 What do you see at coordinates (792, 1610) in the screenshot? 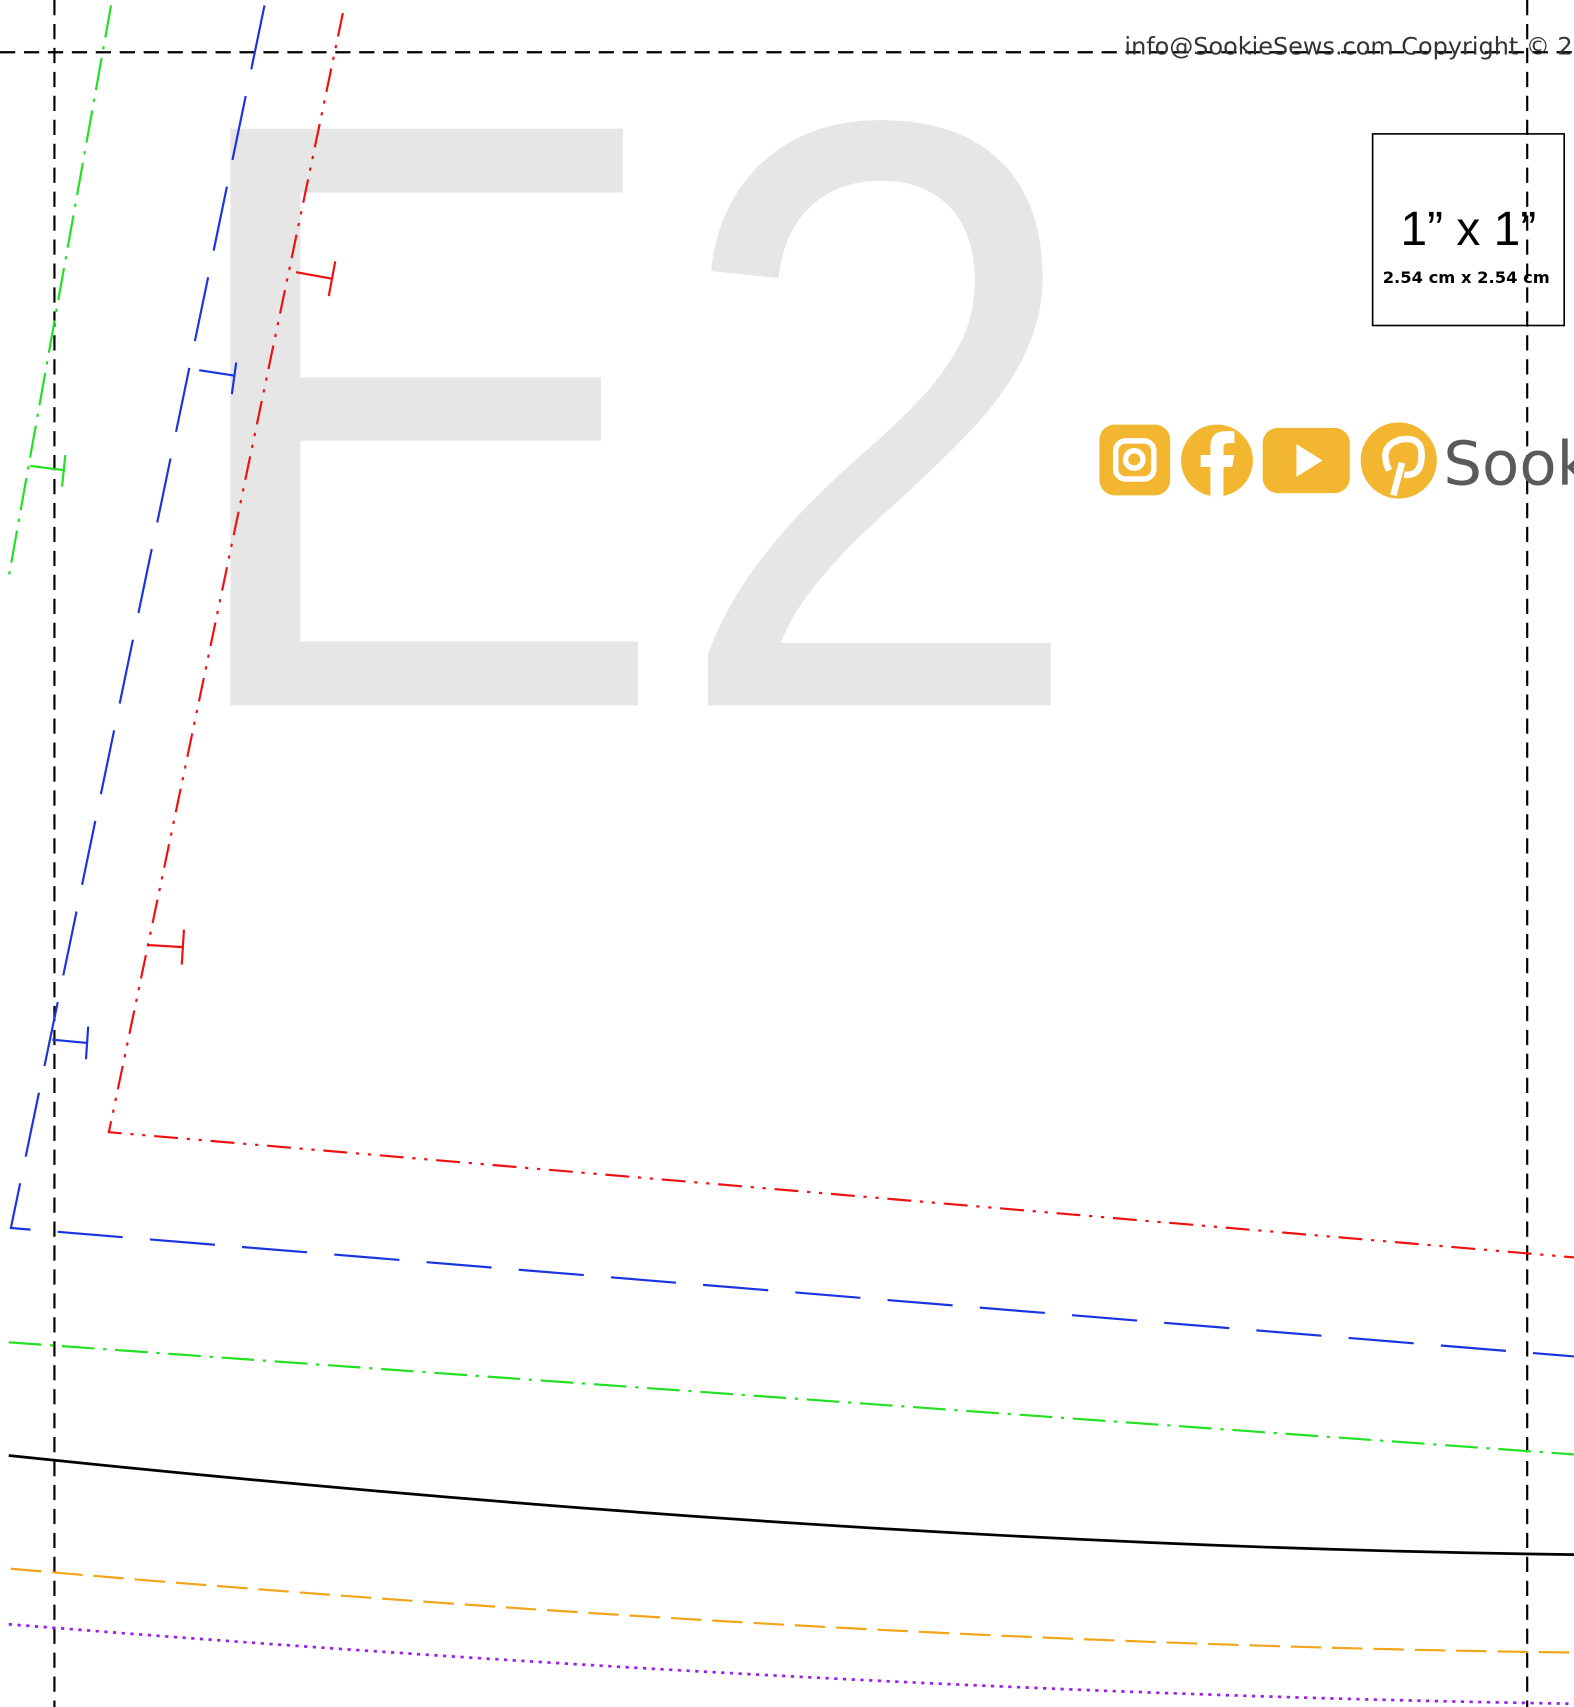
I see `size-line-orange` at bounding box center [792, 1610].